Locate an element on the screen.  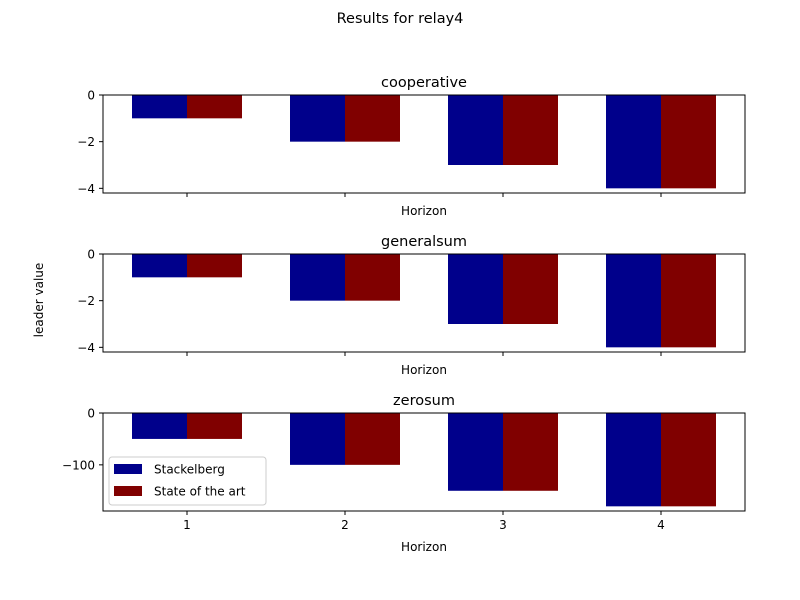
figure-title: Results for relay4 is located at coordinates (400, 19).